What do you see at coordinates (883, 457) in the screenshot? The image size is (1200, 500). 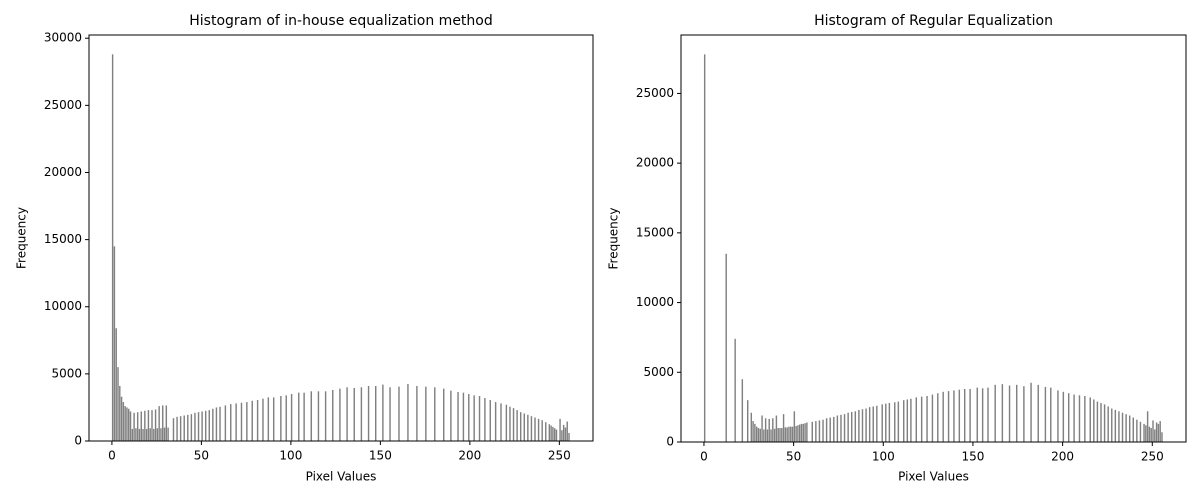 I see `x-tick-label: 100` at bounding box center [883, 457].